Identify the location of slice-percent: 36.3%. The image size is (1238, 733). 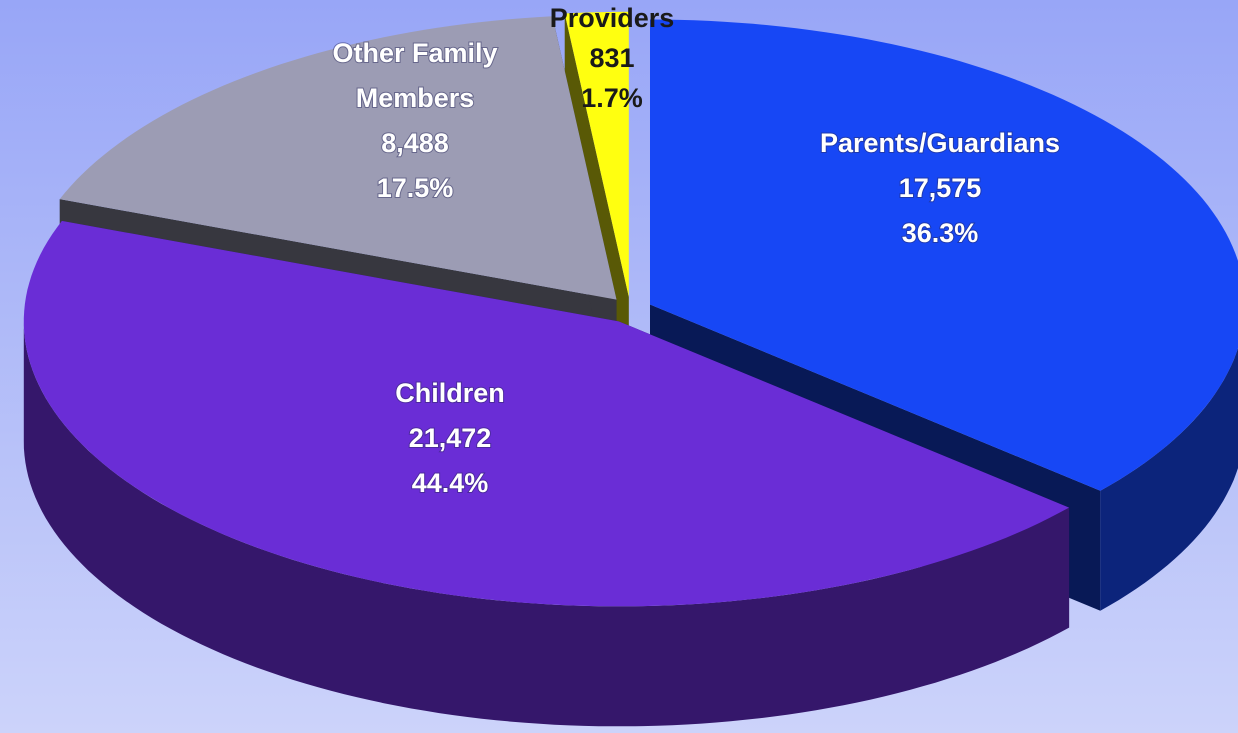
(940, 233).